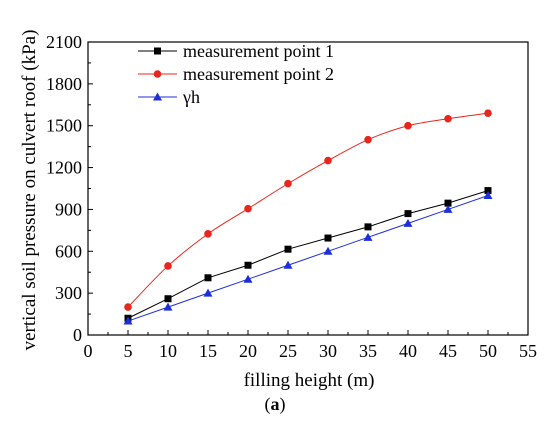 This screenshot has width=550, height=434. Describe the element at coordinates (77, 335) in the screenshot. I see `y-tick-label: 0` at that location.